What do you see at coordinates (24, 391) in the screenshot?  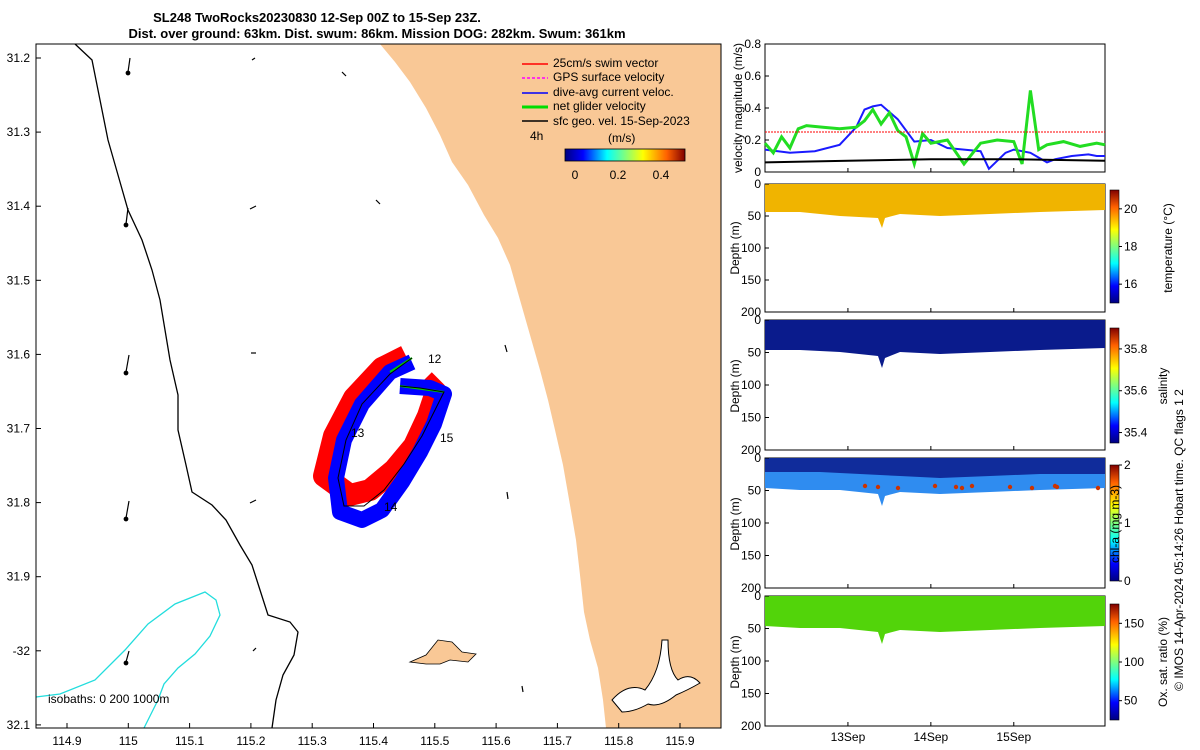 I see `map-y-axis: 31.2 31.3 31.4 31.5 31.6 31.7 31.8 31.9 -32 32.1` at bounding box center [24, 391].